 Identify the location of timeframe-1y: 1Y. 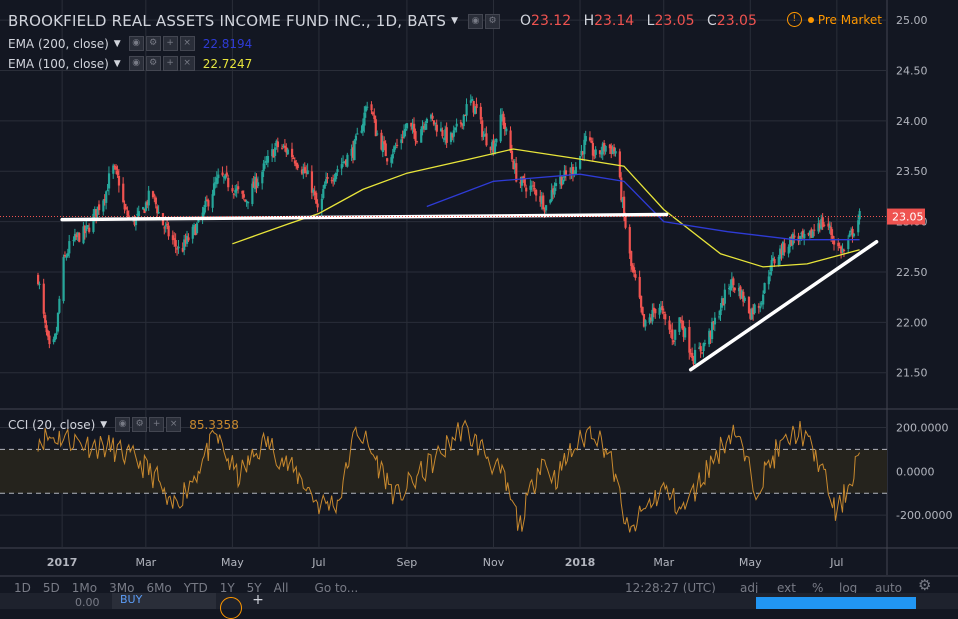
(227, 588).